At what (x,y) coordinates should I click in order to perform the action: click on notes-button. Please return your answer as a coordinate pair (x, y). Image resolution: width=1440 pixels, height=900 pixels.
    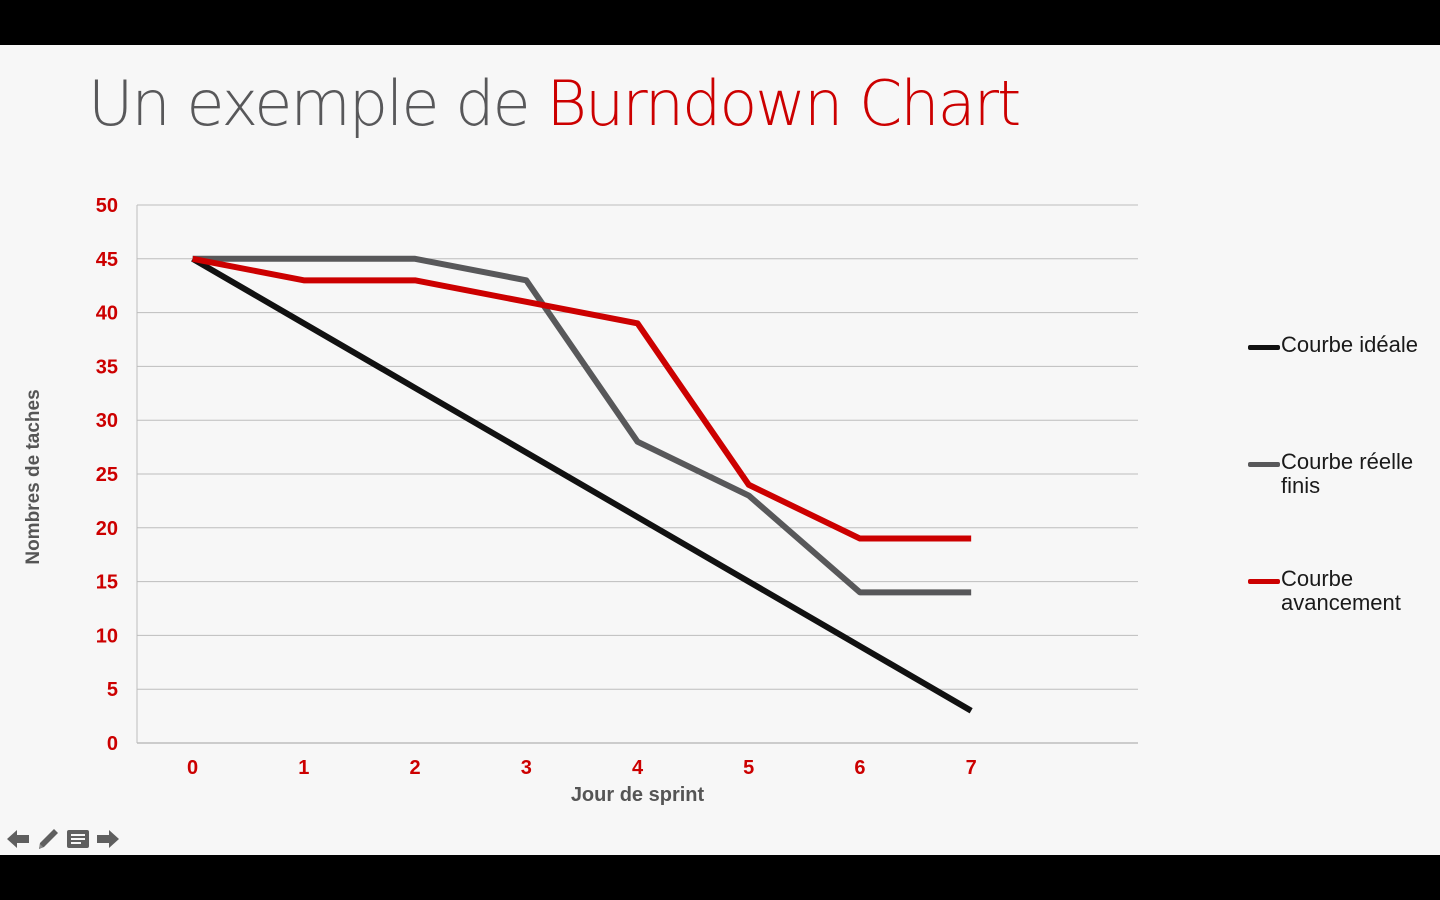
    Looking at the image, I should click on (78, 839).